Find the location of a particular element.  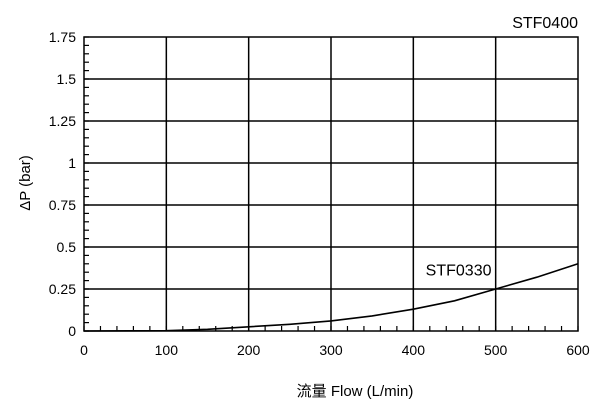

model-label: STF0400 is located at coordinates (545, 23).